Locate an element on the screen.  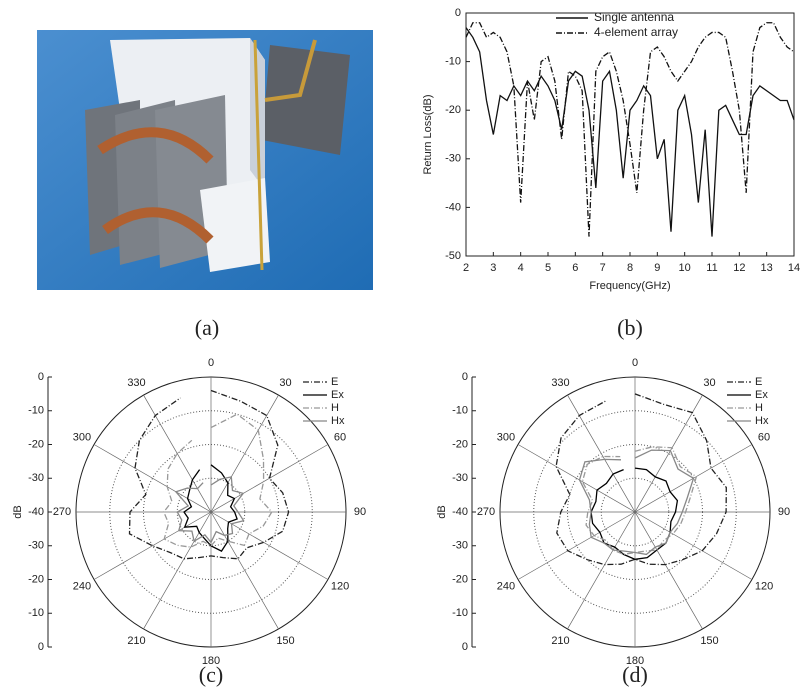
y-tick-label: -30 is located at coordinates (453, 159).